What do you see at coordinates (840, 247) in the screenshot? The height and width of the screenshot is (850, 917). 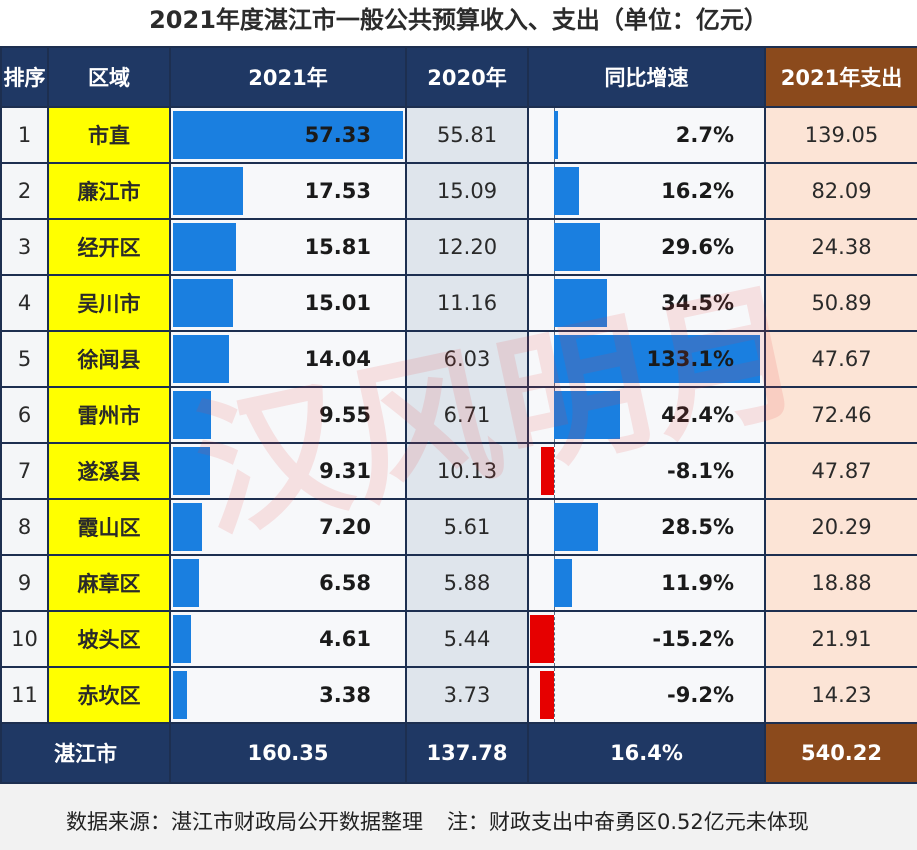 I see `expenditure-cell: 24.38` at bounding box center [840, 247].